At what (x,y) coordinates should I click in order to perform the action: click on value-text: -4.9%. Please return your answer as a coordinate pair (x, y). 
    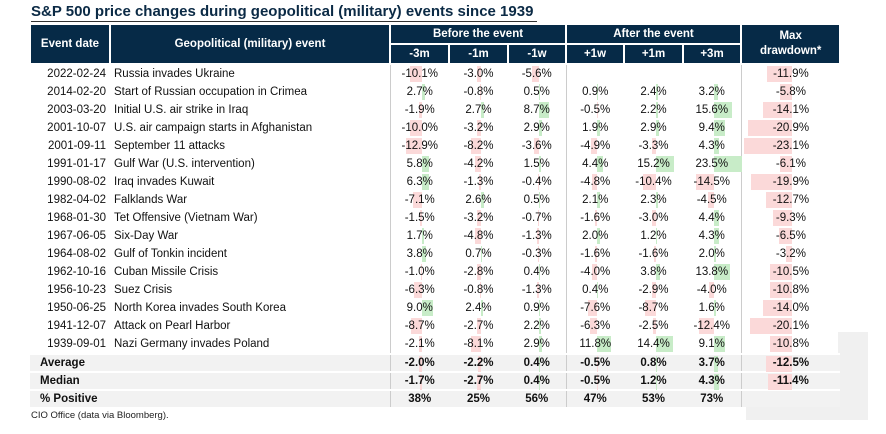
    Looking at the image, I should click on (595, 146).